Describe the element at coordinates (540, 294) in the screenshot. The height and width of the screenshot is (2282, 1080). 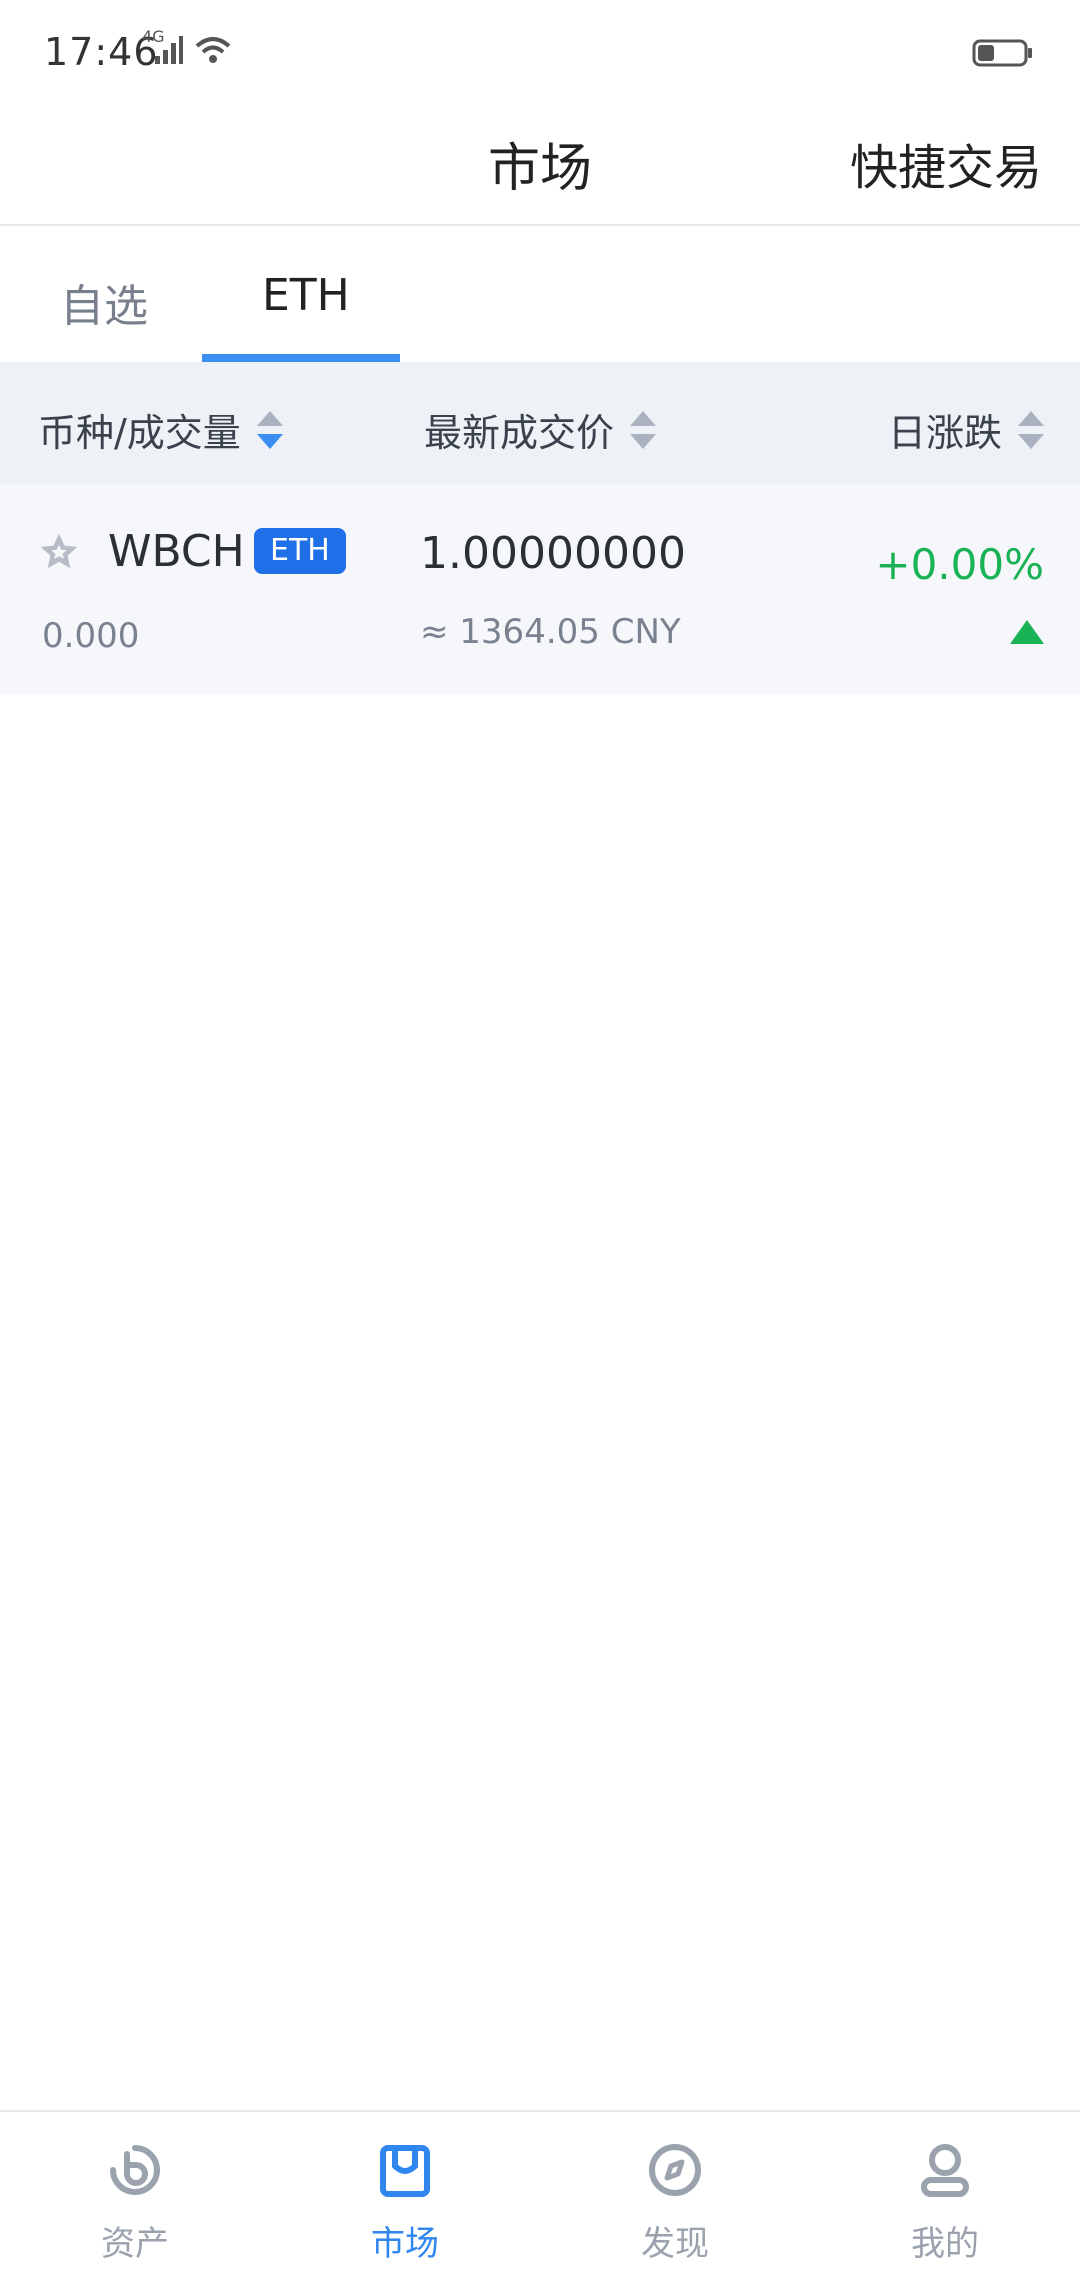
I see `market-tabs: 自选 ETH` at that location.